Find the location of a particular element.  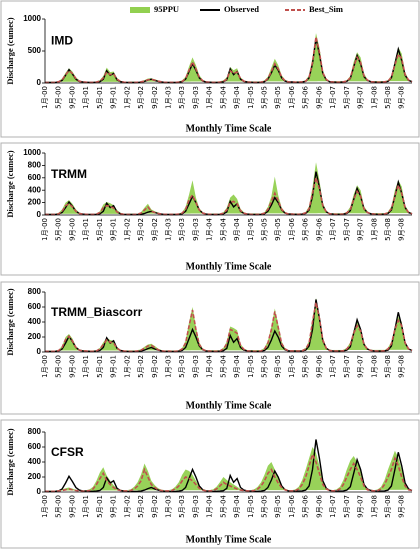

legend-label: Observed is located at coordinates (241, 9).